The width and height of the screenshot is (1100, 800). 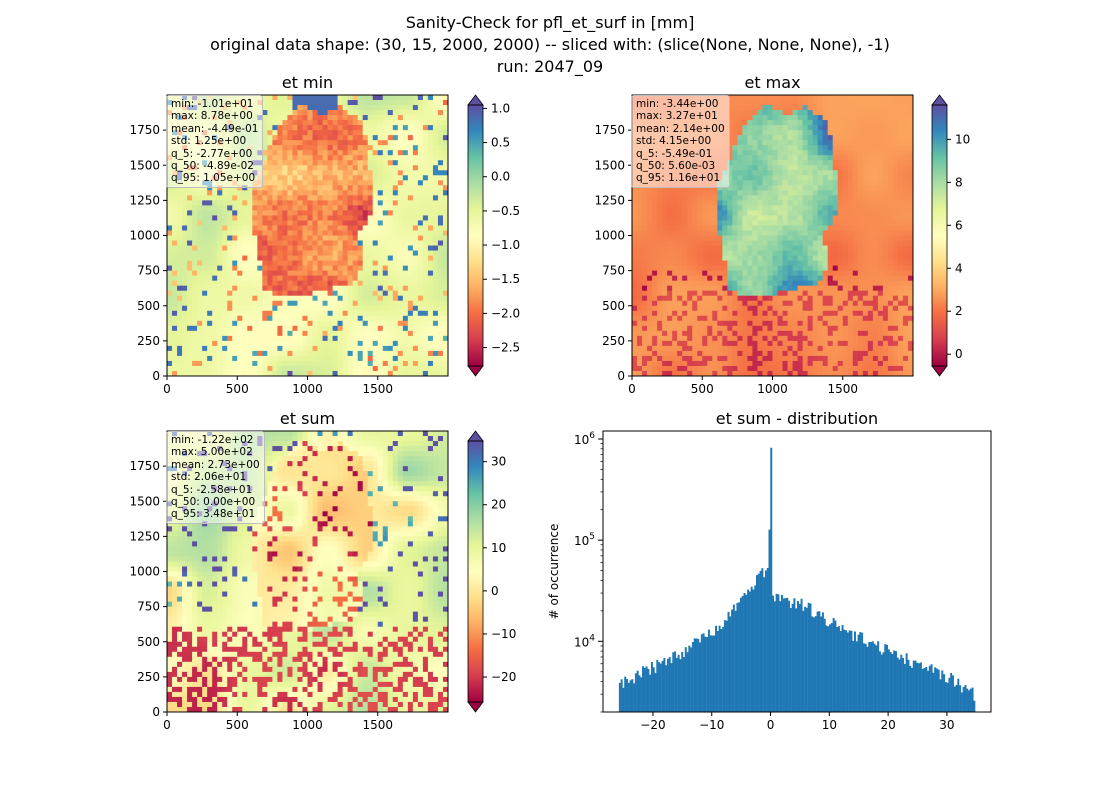 What do you see at coordinates (503, 634) in the screenshot?
I see `et-sum-colorbar-tick-label: −10` at bounding box center [503, 634].